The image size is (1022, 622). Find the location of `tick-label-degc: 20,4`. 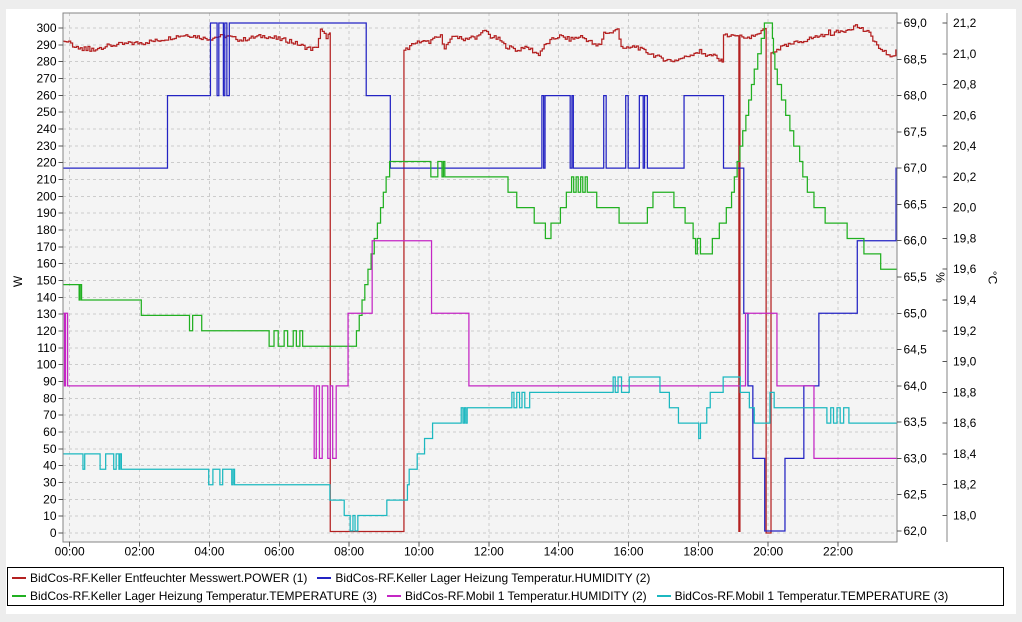

tick-label-degc: 20,4 is located at coordinates (965, 146).